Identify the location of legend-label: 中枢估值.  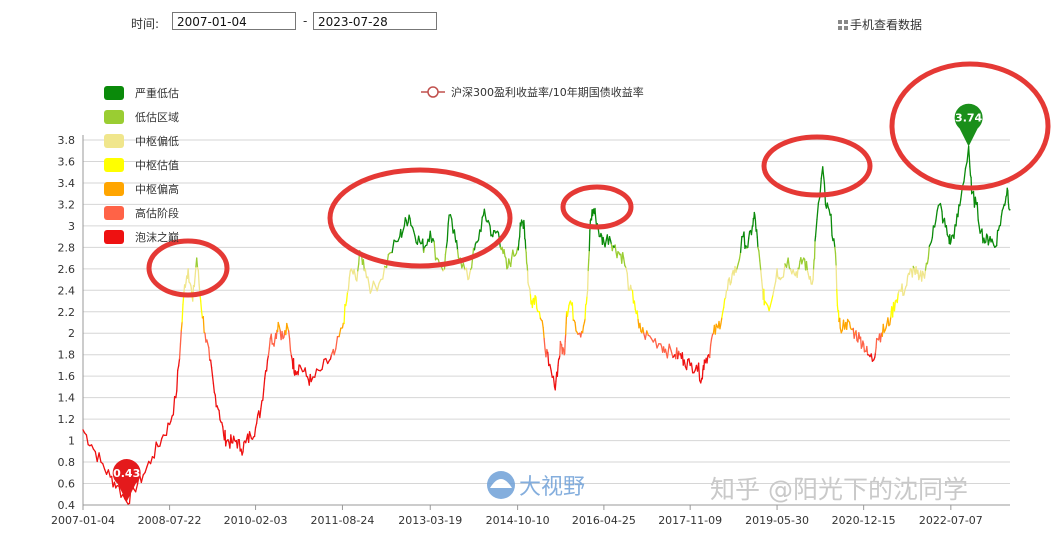
(157, 165).